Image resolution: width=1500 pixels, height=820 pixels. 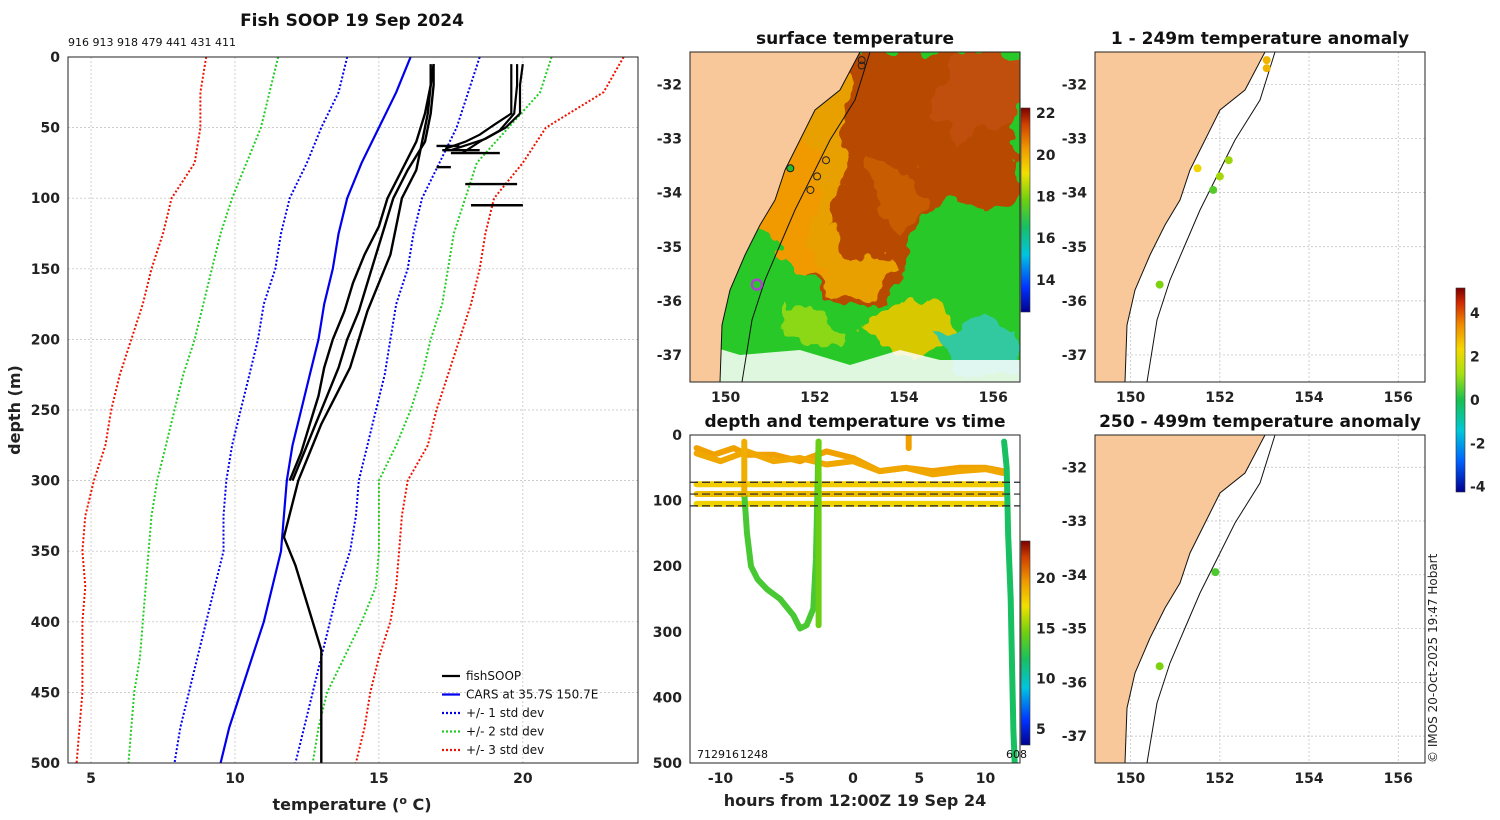 I want to click on fishsoop-profile, so click(x=357, y=413).